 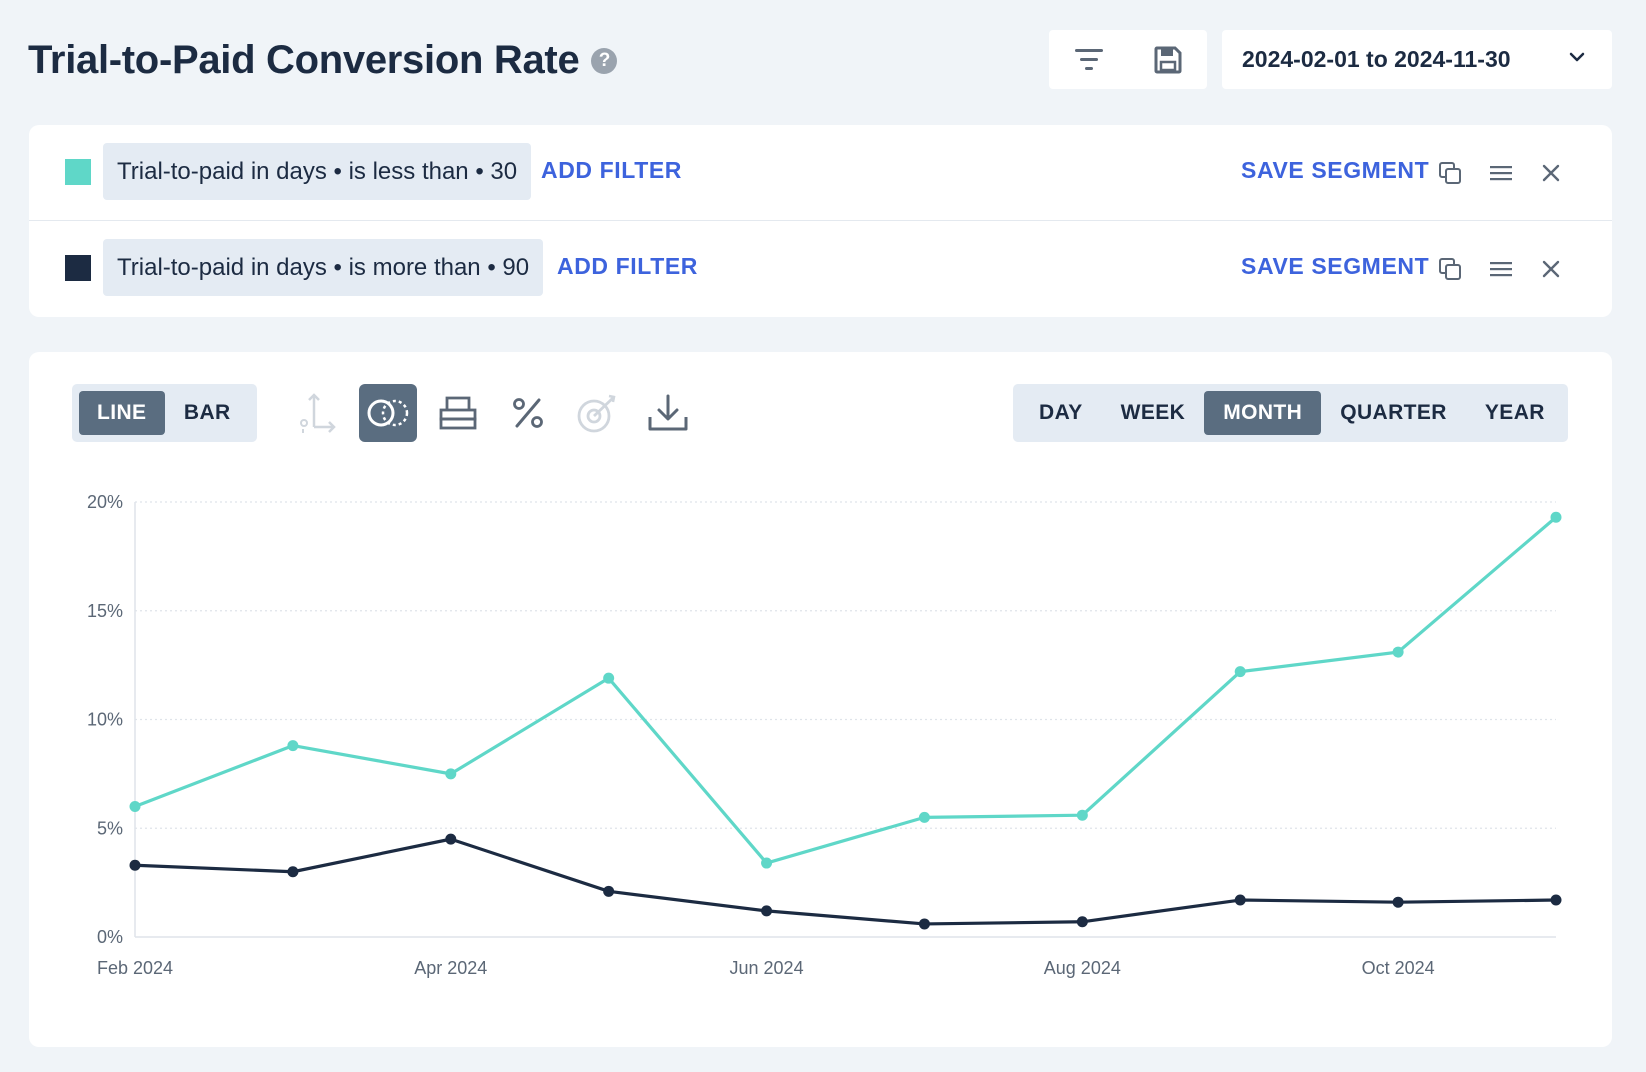 I want to click on date-range-picker: 2024-02-01 to 2024-11-30, so click(x=1417, y=59).